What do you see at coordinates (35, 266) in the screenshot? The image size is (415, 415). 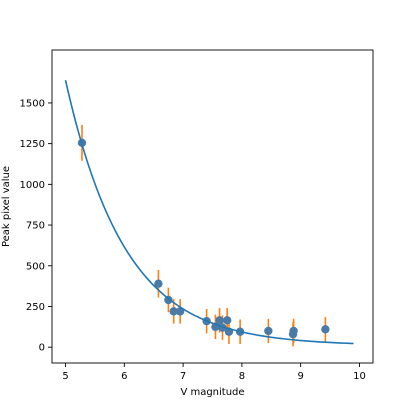 I see `y-tick-label-2: 500` at bounding box center [35, 266].